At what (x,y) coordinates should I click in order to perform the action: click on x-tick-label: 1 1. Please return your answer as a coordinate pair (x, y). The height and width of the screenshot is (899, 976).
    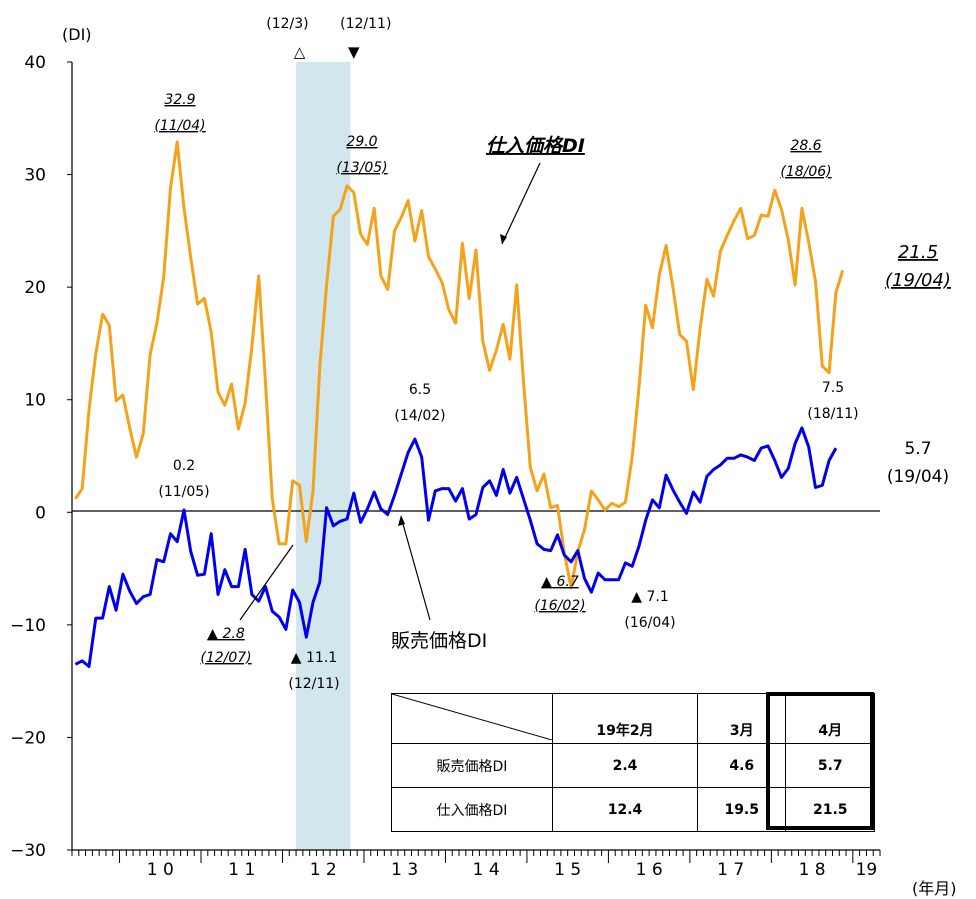
    Looking at the image, I should click on (241, 870).